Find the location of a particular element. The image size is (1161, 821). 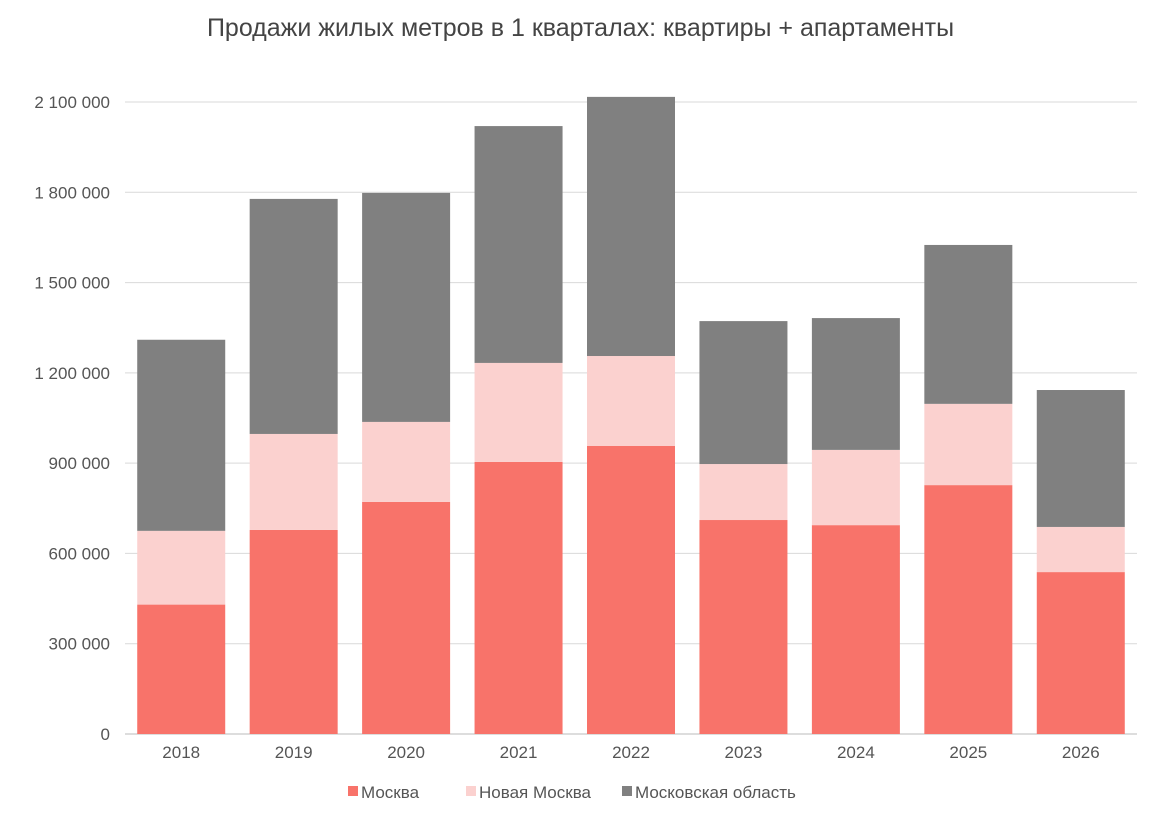

x-tick-label: 2025 is located at coordinates (968, 752).